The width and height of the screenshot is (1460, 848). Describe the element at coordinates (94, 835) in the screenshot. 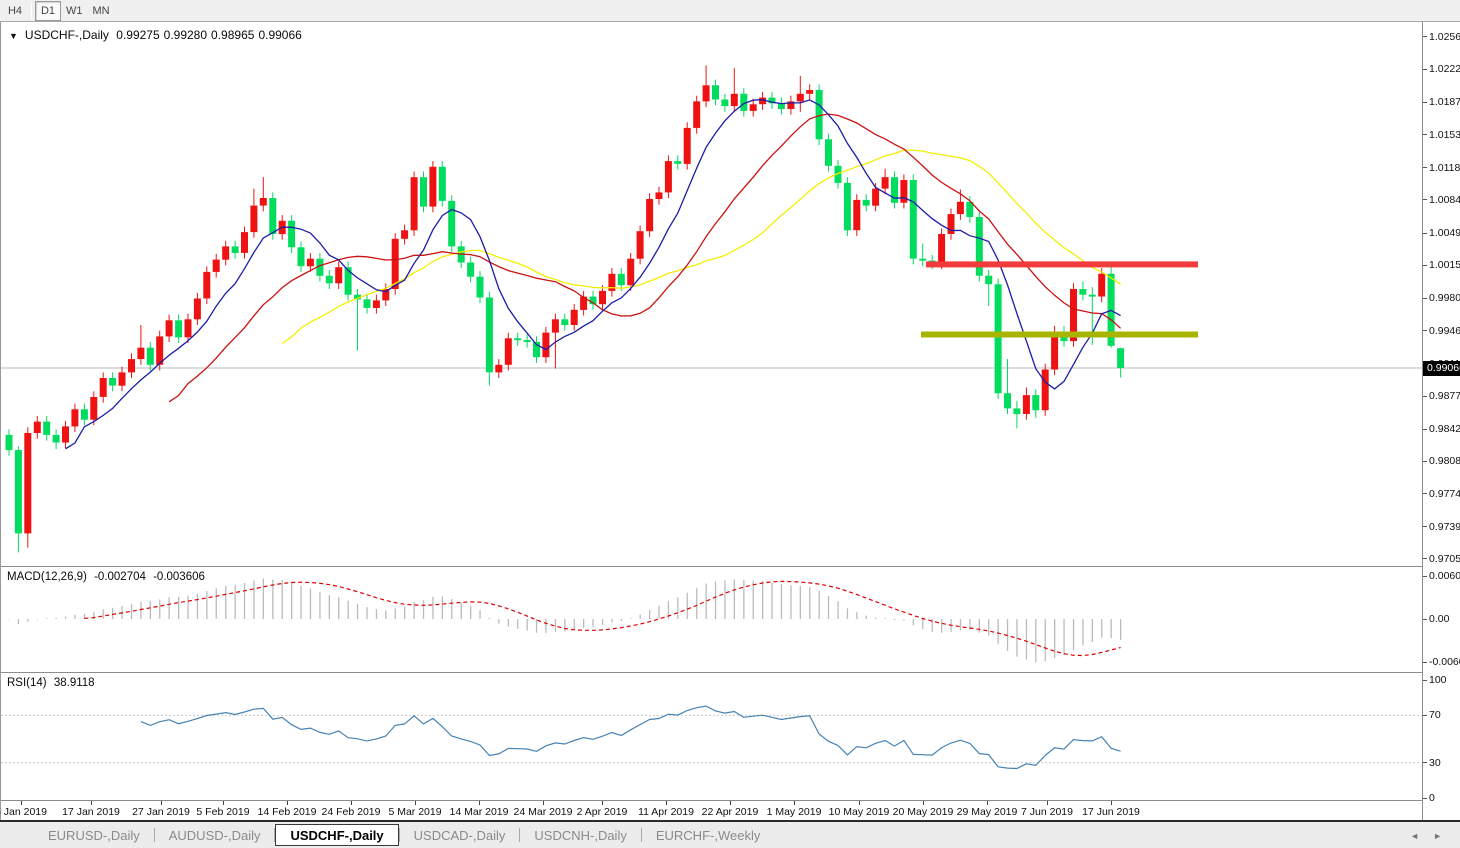

I see `tab-eurusd: EURUSD-,Daily` at that location.